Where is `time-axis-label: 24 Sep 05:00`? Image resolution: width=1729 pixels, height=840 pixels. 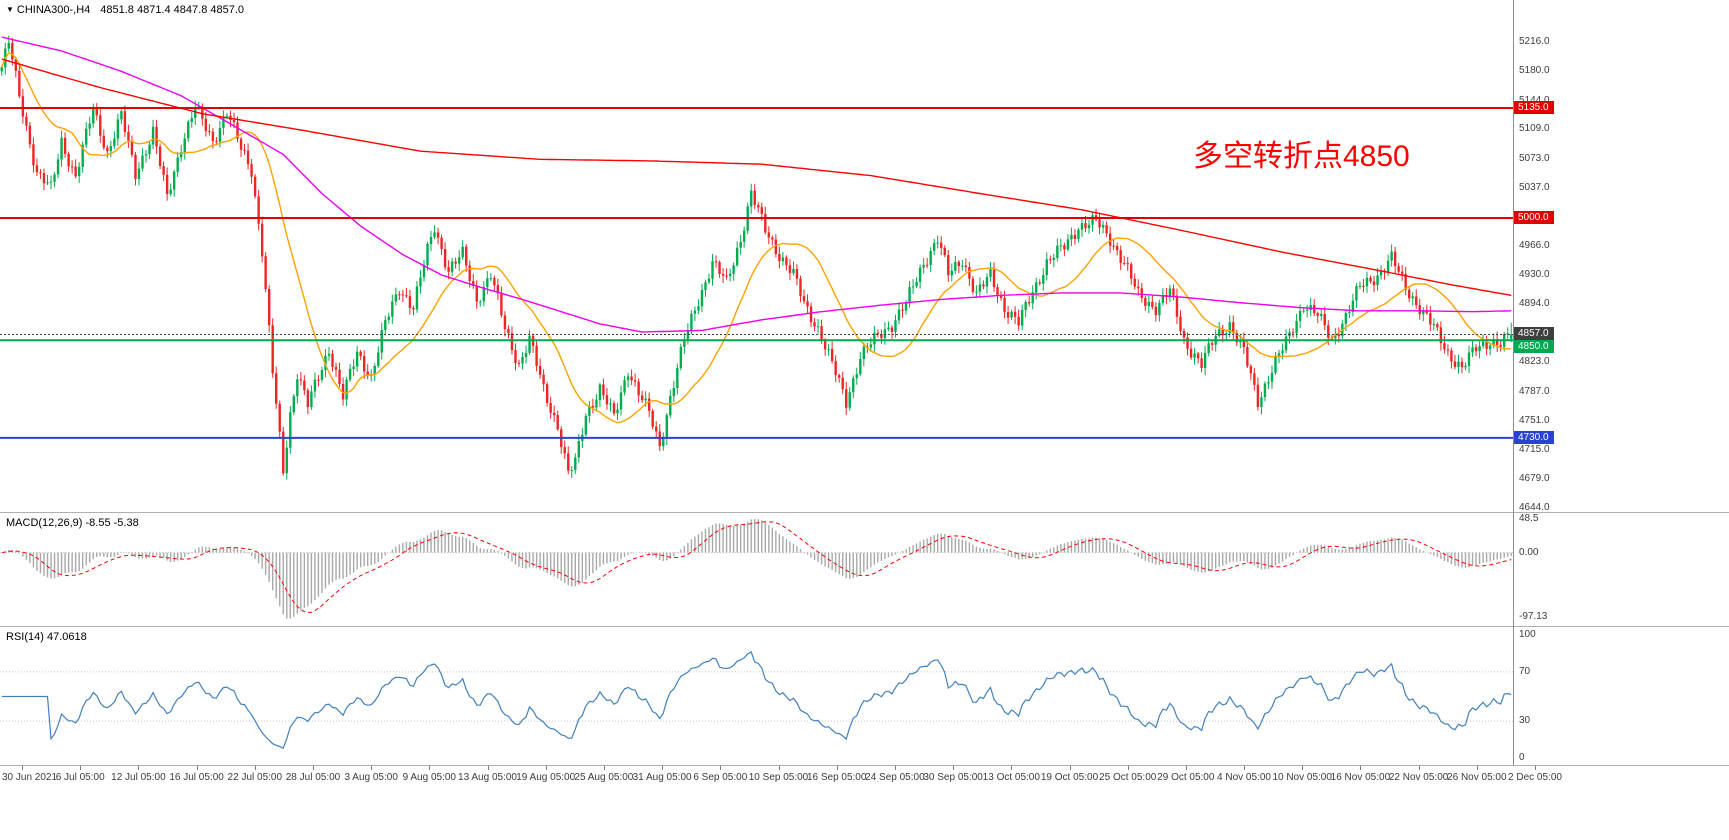 time-axis-label: 24 Sep 05:00 is located at coordinates (895, 777).